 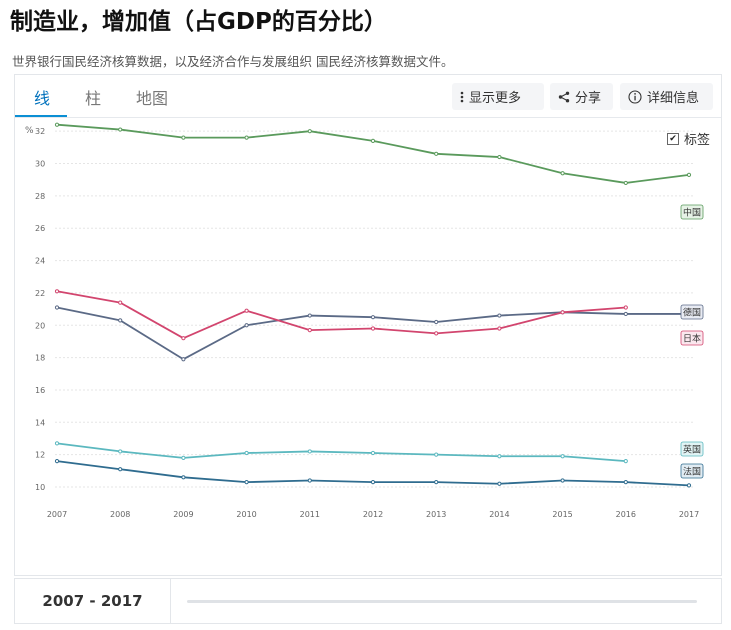 I want to click on tab-bar: 柱, so click(x=93, y=98).